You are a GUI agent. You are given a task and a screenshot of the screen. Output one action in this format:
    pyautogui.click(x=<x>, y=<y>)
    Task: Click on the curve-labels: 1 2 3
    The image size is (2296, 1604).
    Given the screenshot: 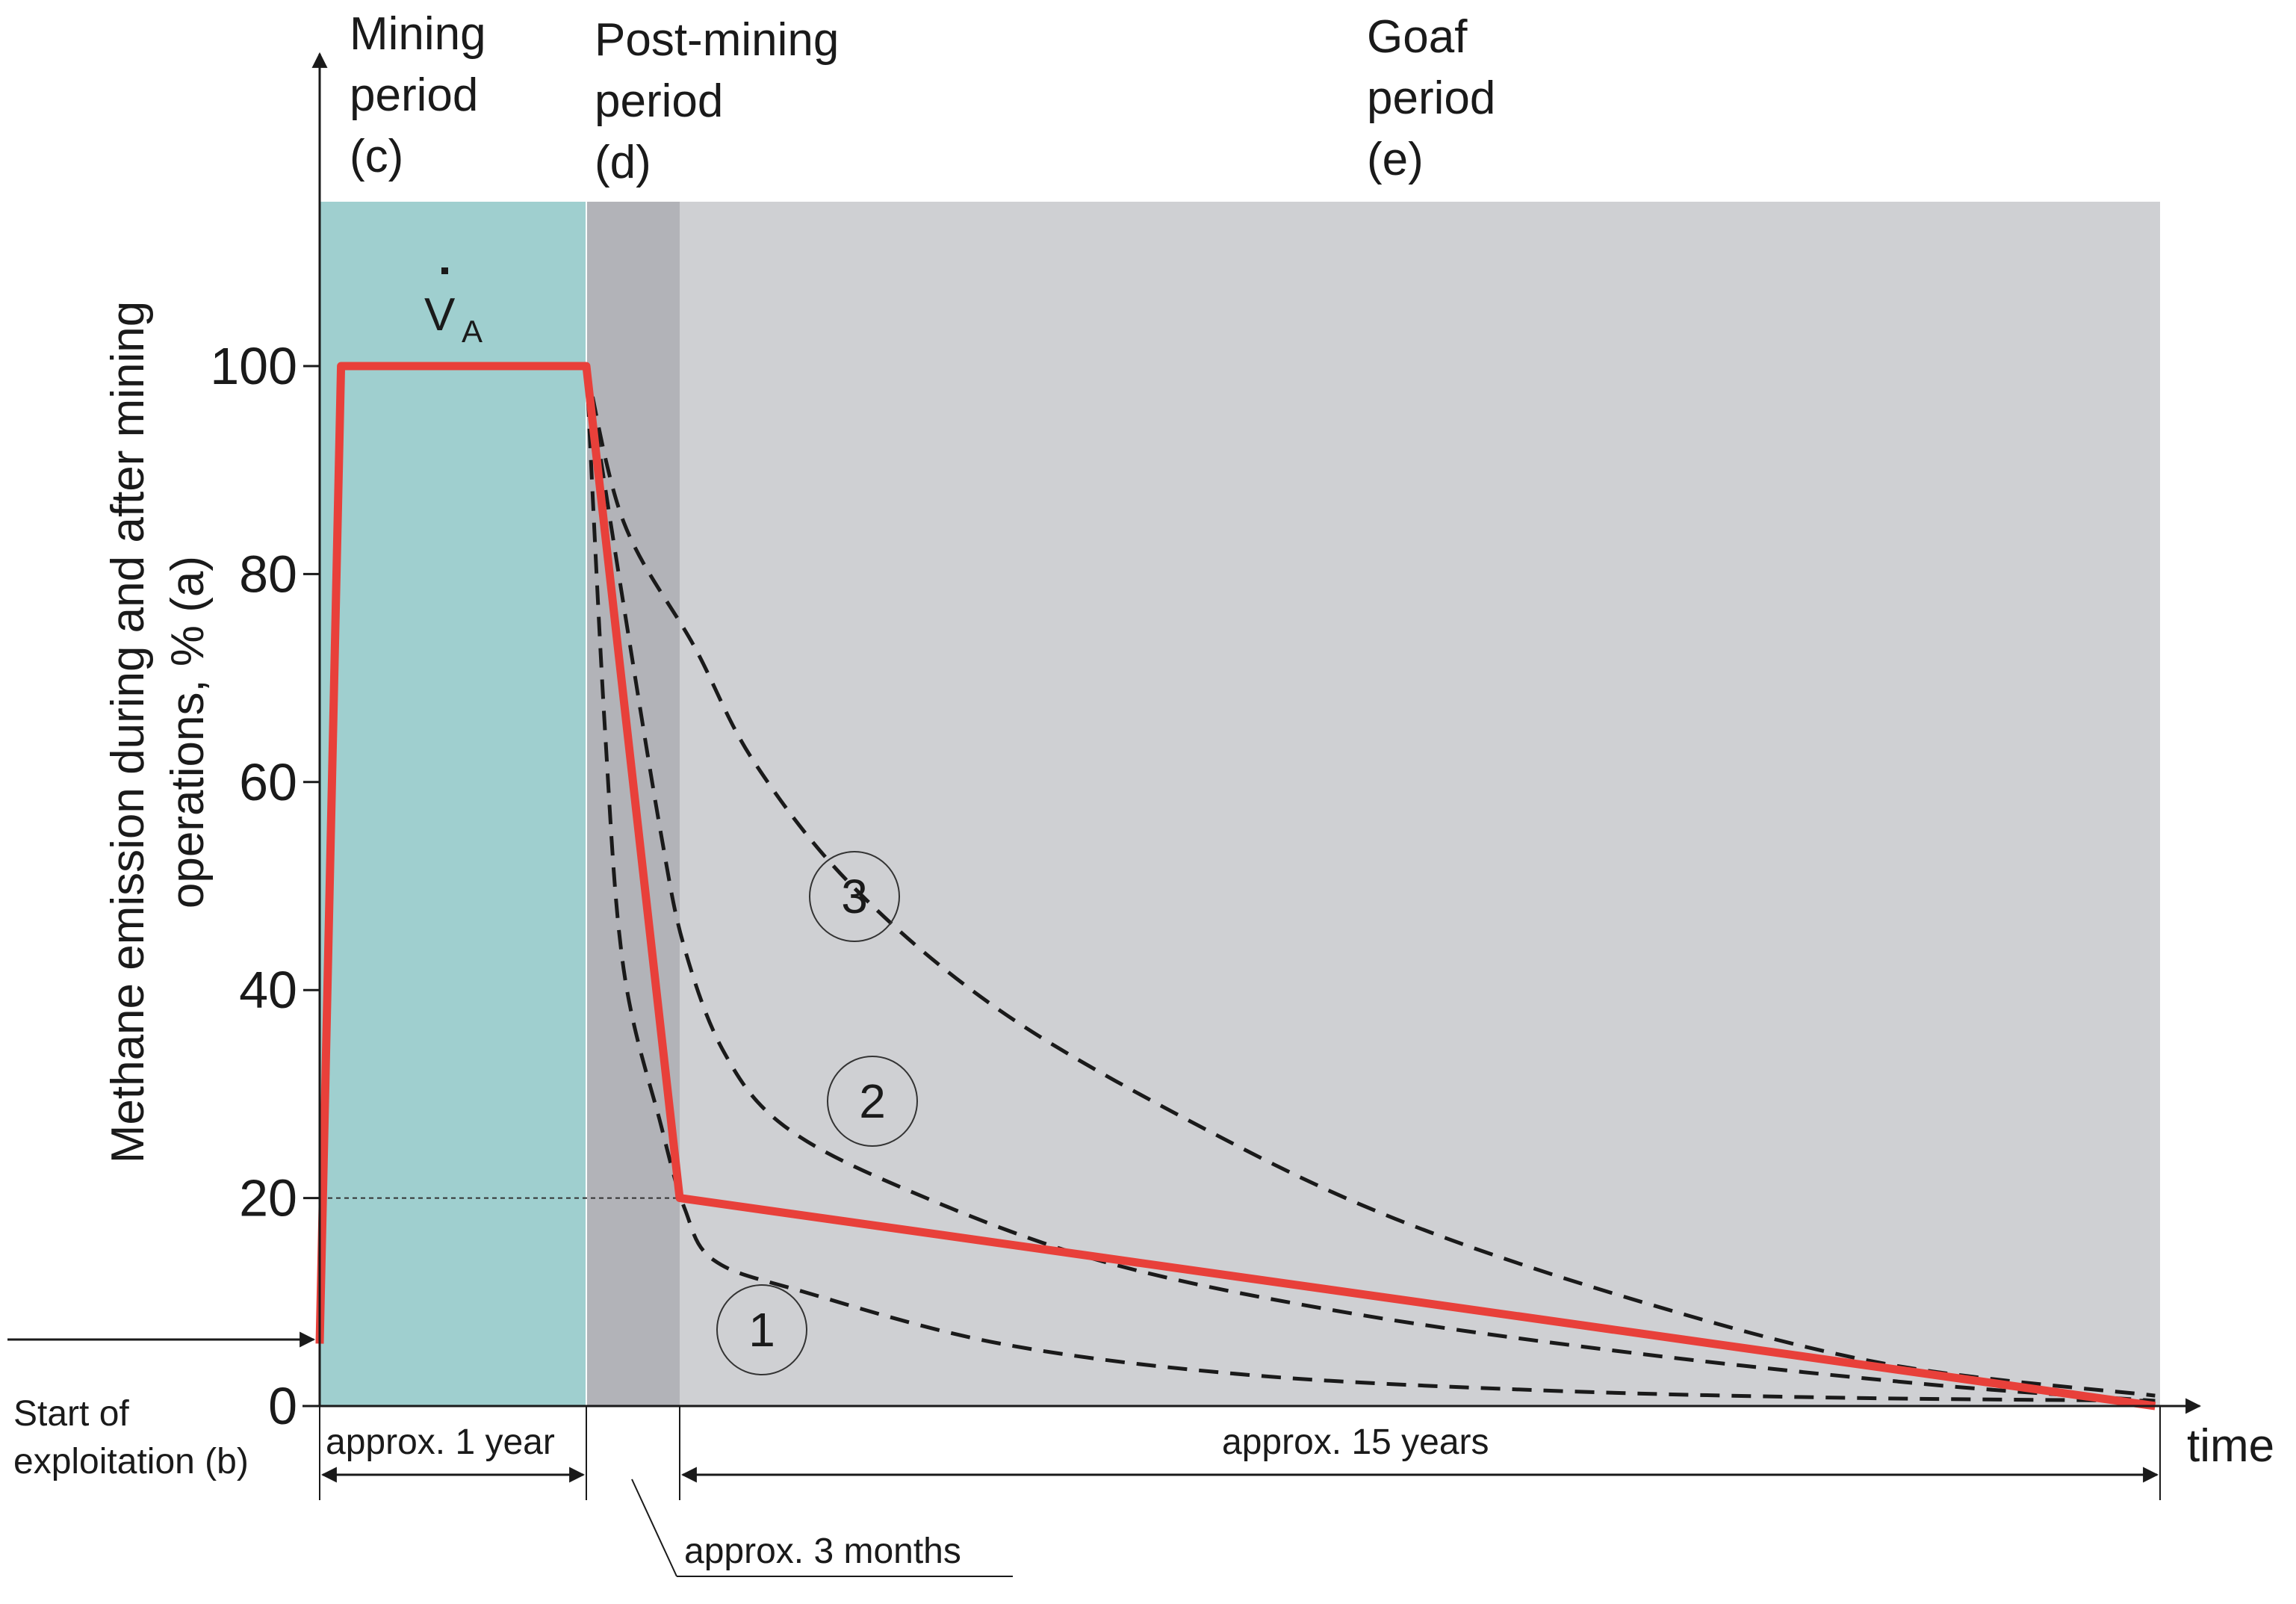 What is the action you would take?
    pyautogui.click(x=817, y=1113)
    